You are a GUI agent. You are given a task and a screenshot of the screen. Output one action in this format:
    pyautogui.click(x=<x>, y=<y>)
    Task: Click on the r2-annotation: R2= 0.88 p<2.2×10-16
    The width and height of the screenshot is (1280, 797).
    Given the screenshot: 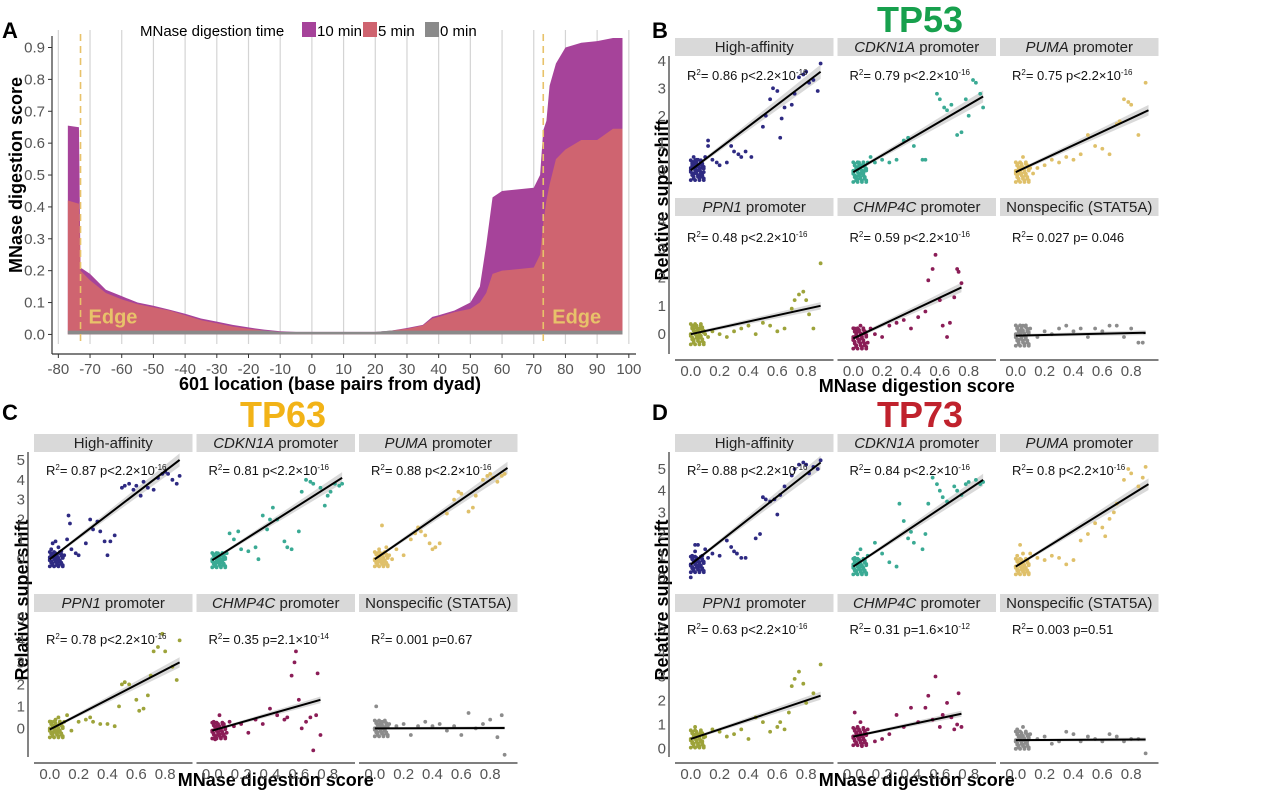 What is the action you would take?
    pyautogui.click(x=431, y=470)
    